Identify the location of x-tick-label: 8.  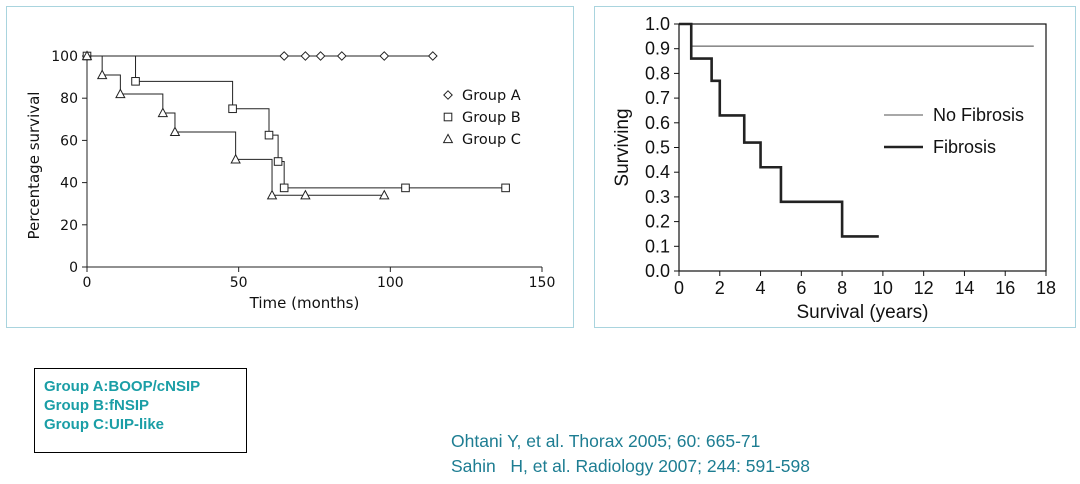
(842, 288).